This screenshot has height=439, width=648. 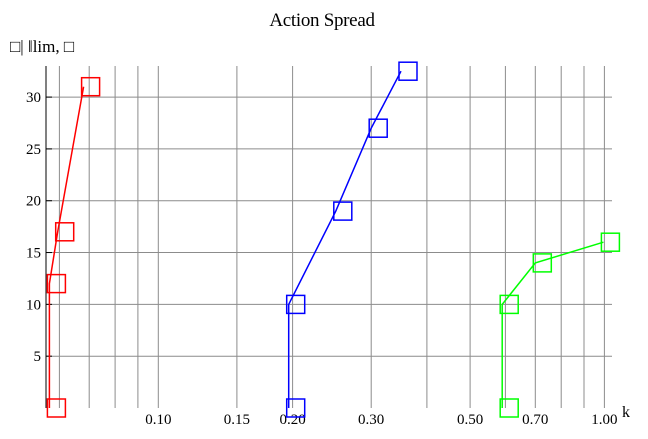 I want to click on x-tick-label: 0.15, so click(x=237, y=420).